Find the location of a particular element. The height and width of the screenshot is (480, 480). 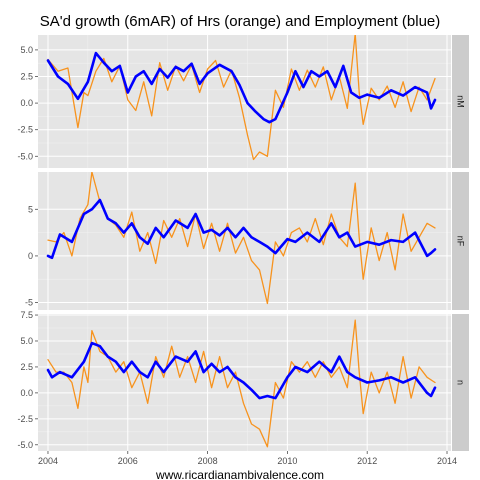

x-tick-label: 2010 is located at coordinates (287, 461).